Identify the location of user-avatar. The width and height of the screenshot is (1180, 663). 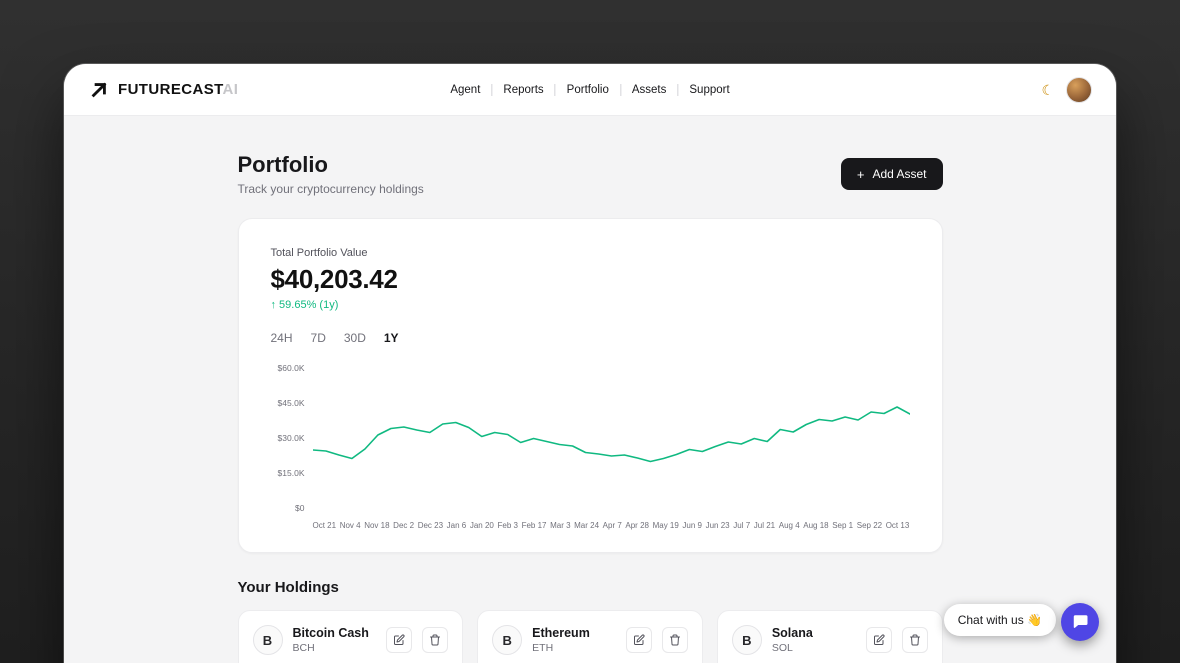
(1079, 89).